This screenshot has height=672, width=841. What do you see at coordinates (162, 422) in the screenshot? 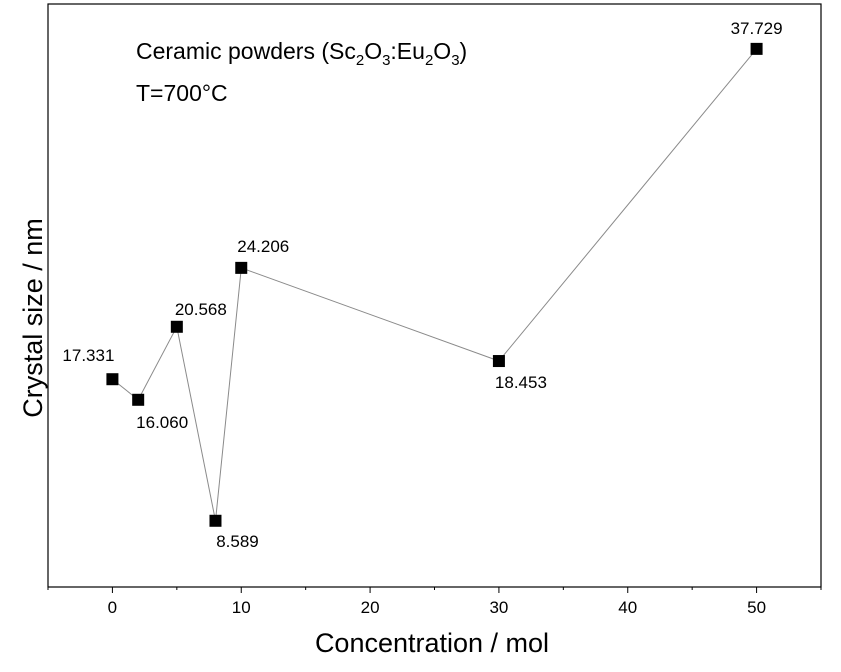
I see `data-label: 16.060` at bounding box center [162, 422].